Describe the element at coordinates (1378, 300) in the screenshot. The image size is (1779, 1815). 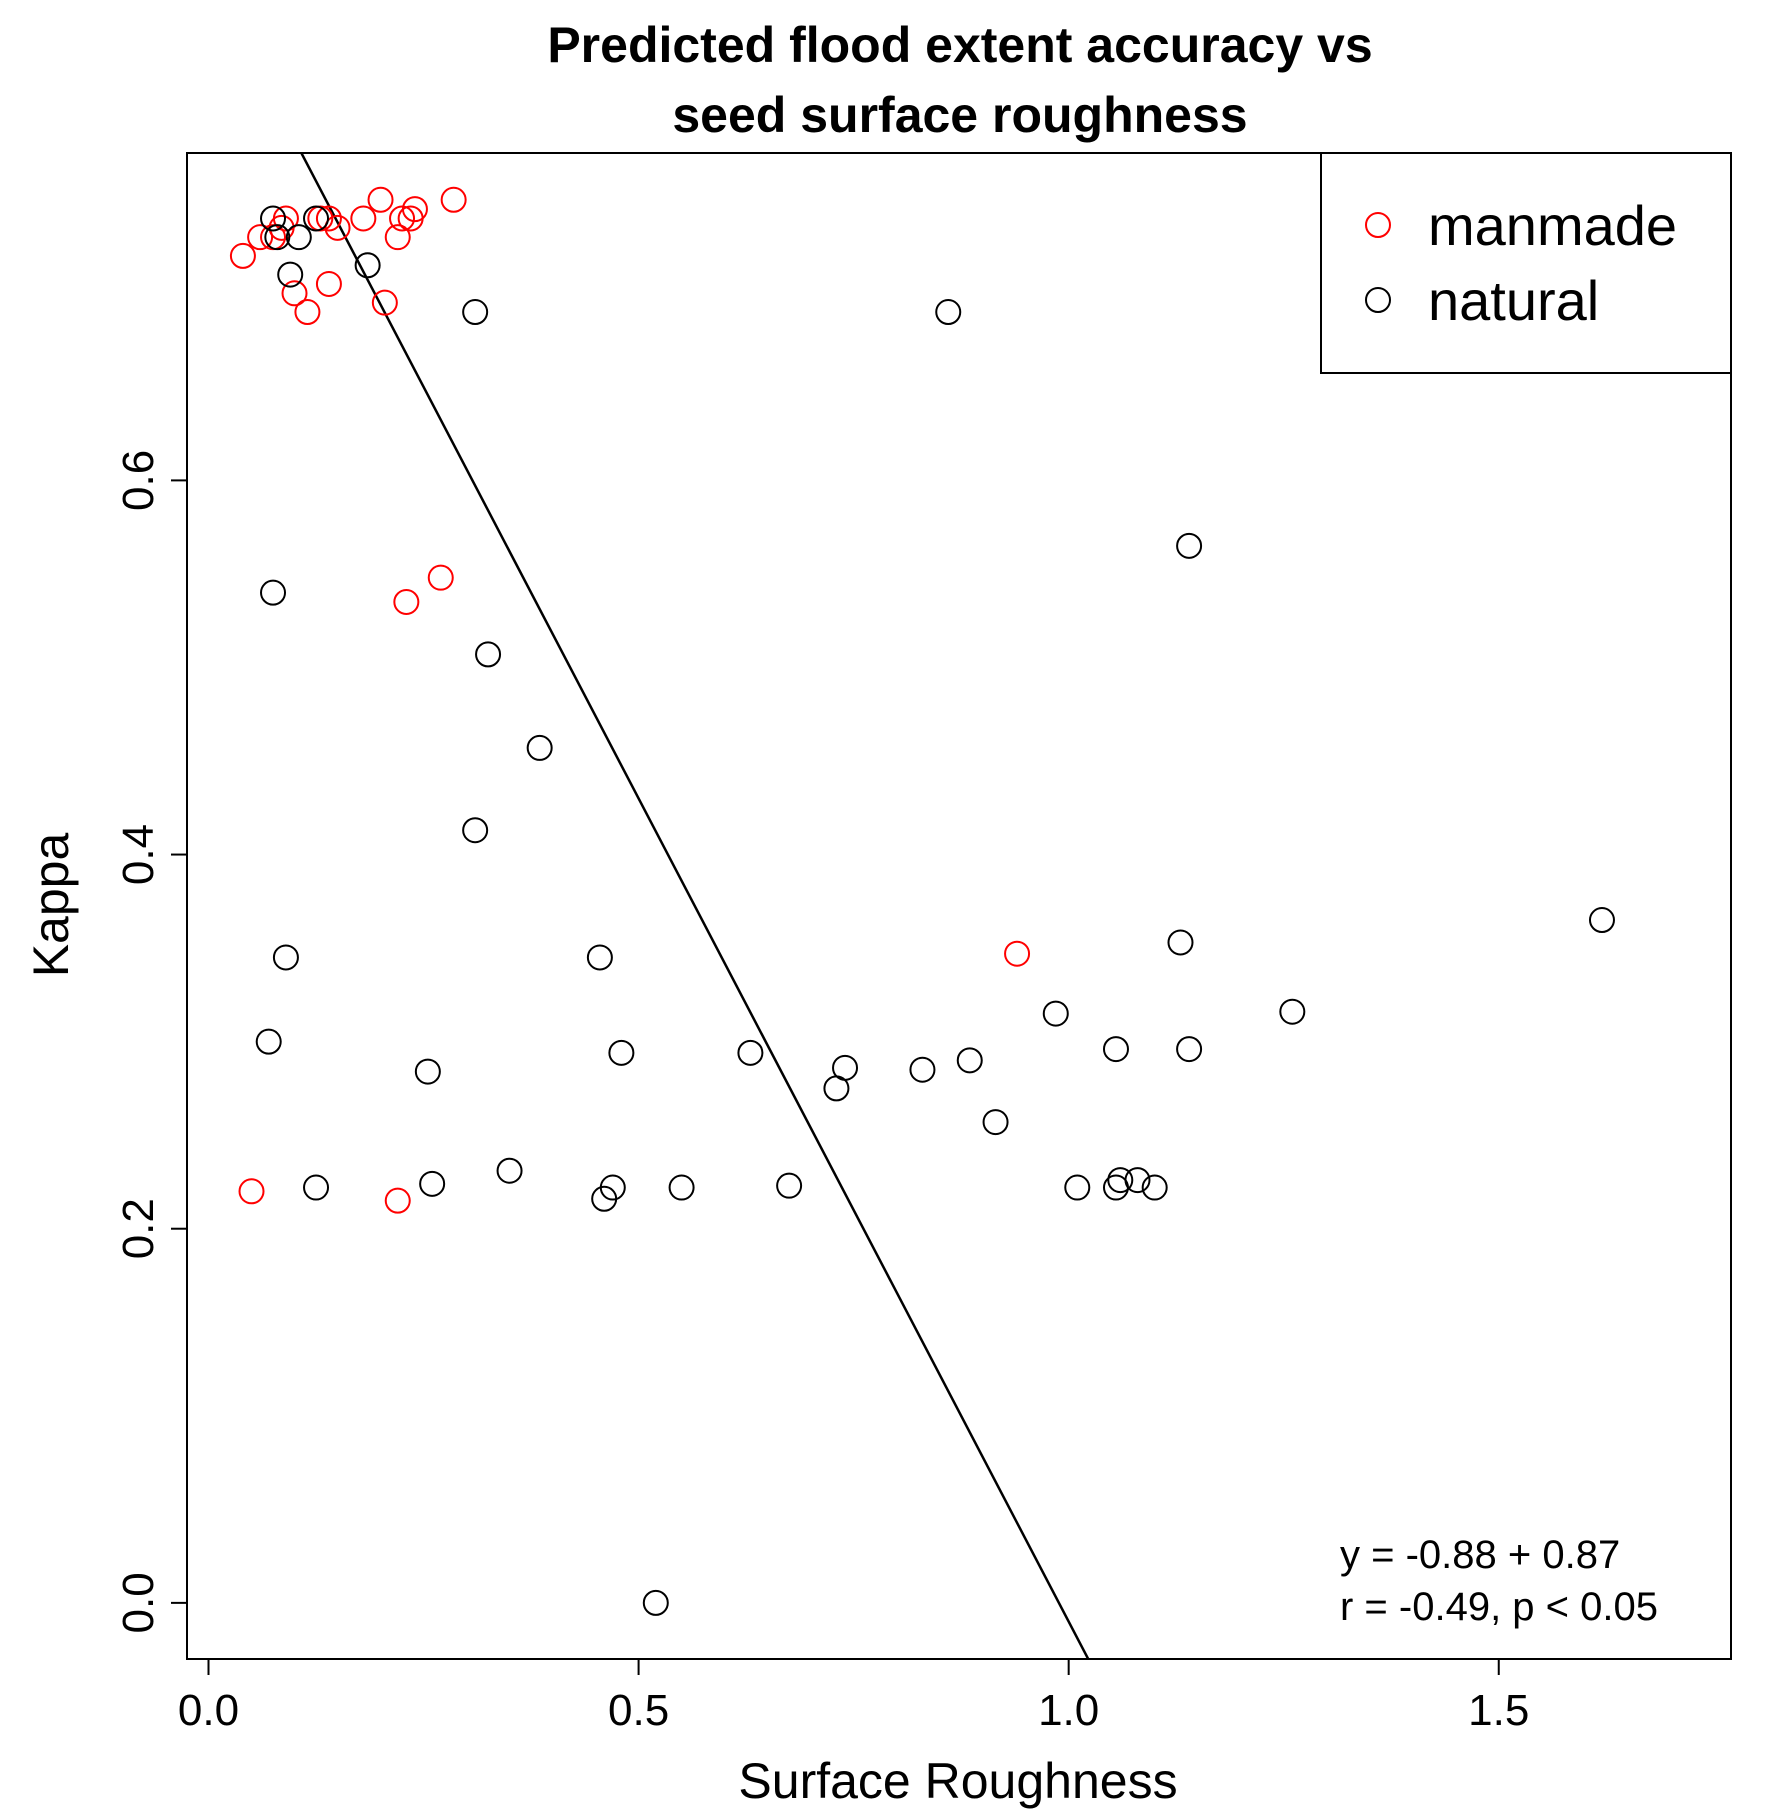
I see `legend-marker-natural` at that location.